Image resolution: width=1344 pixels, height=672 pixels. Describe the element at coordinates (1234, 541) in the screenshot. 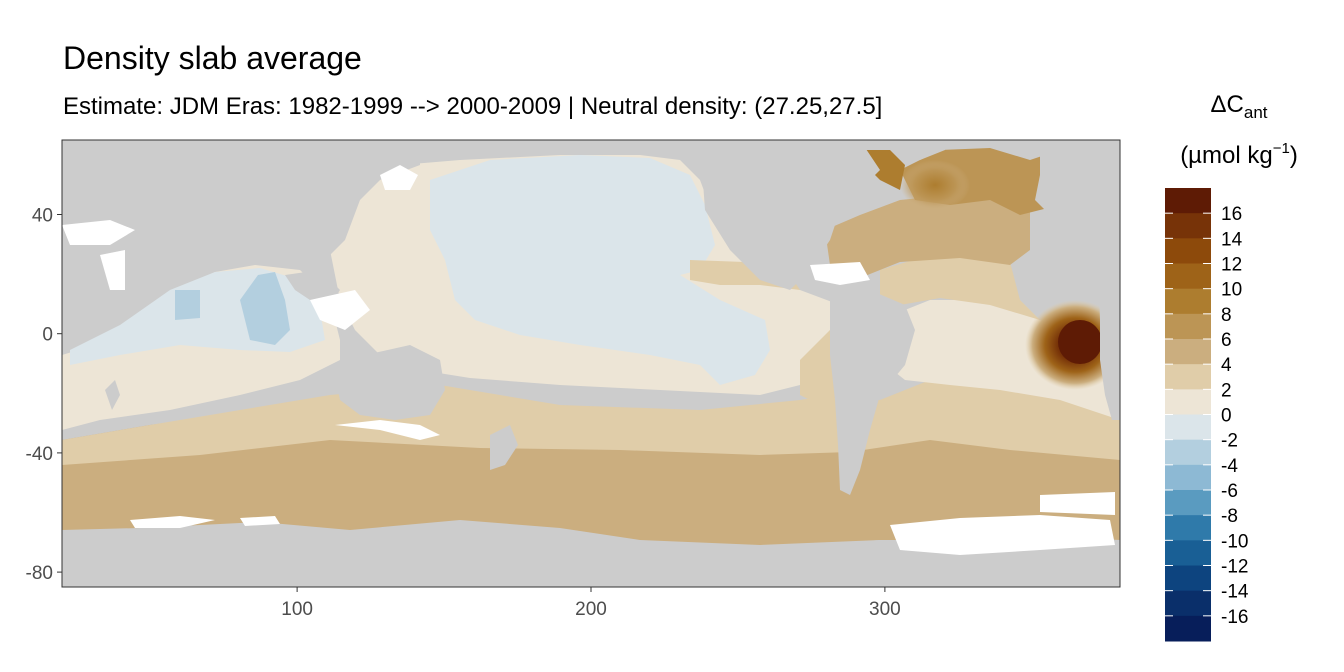

I see `legend-label: -10` at that location.